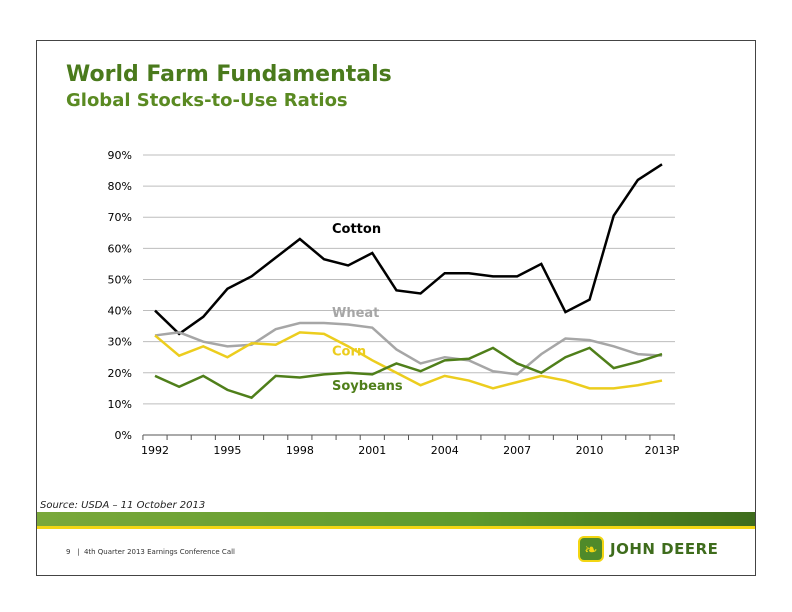 Image resolution: width=792 pixels, height=612 pixels. I want to click on y-tick-label: 40%, so click(120, 311).